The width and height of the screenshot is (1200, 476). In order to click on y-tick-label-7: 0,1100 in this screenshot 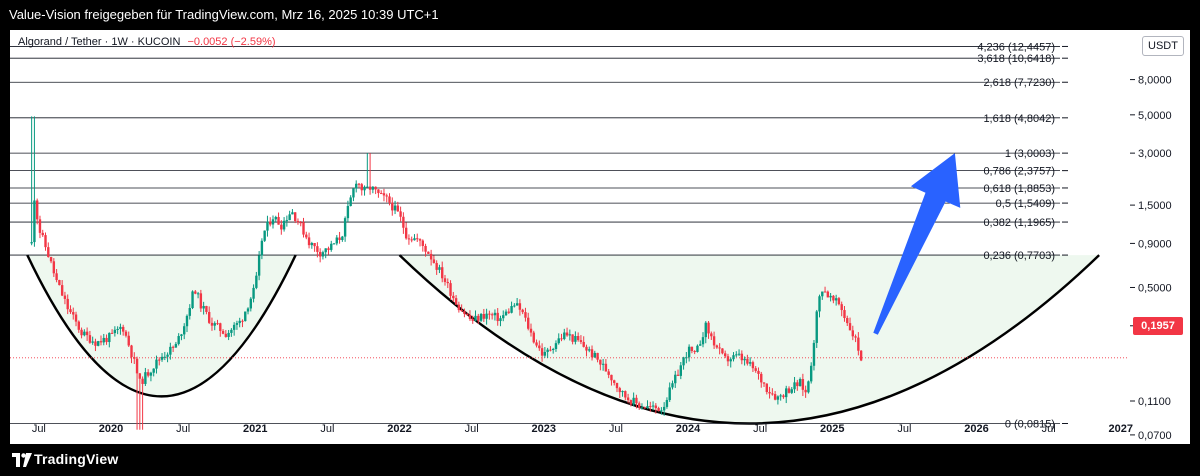, I will do `click(1154, 402)`.